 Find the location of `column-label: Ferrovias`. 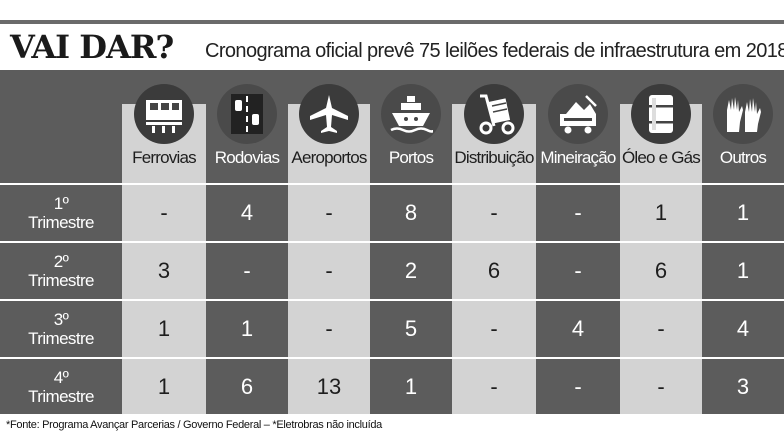

column-label: Ferrovias is located at coordinates (164, 157).